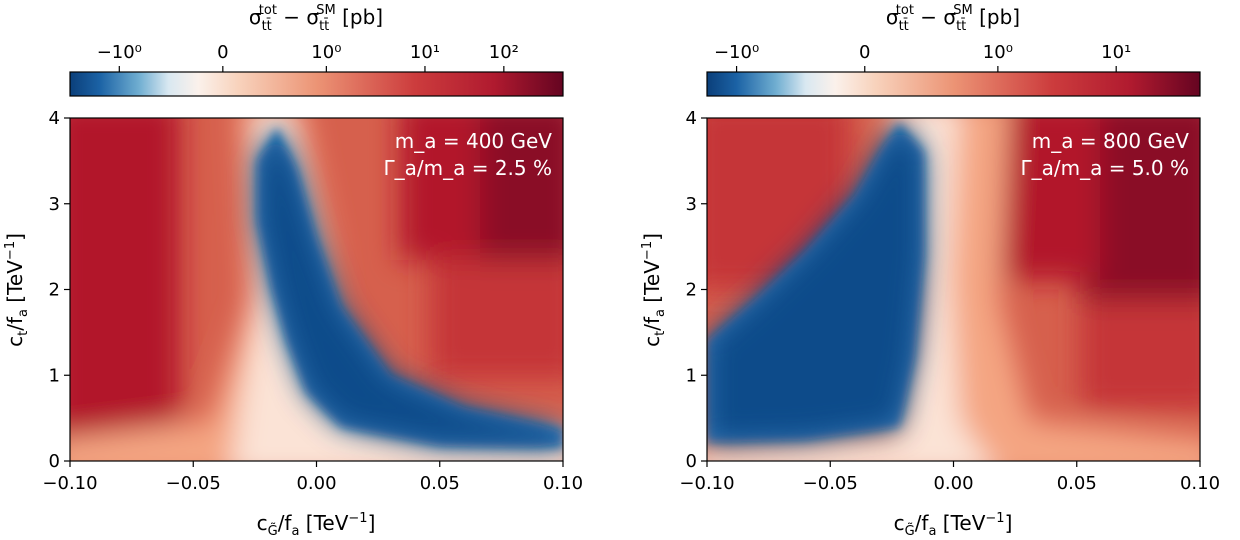 Image resolution: width=1240 pixels, height=540 pixels. I want to click on colorbar-left: σtt̄tot − σtt̄SM [pb] −10⁰ 0 10⁰ 10¹ 10², so click(316, 50).